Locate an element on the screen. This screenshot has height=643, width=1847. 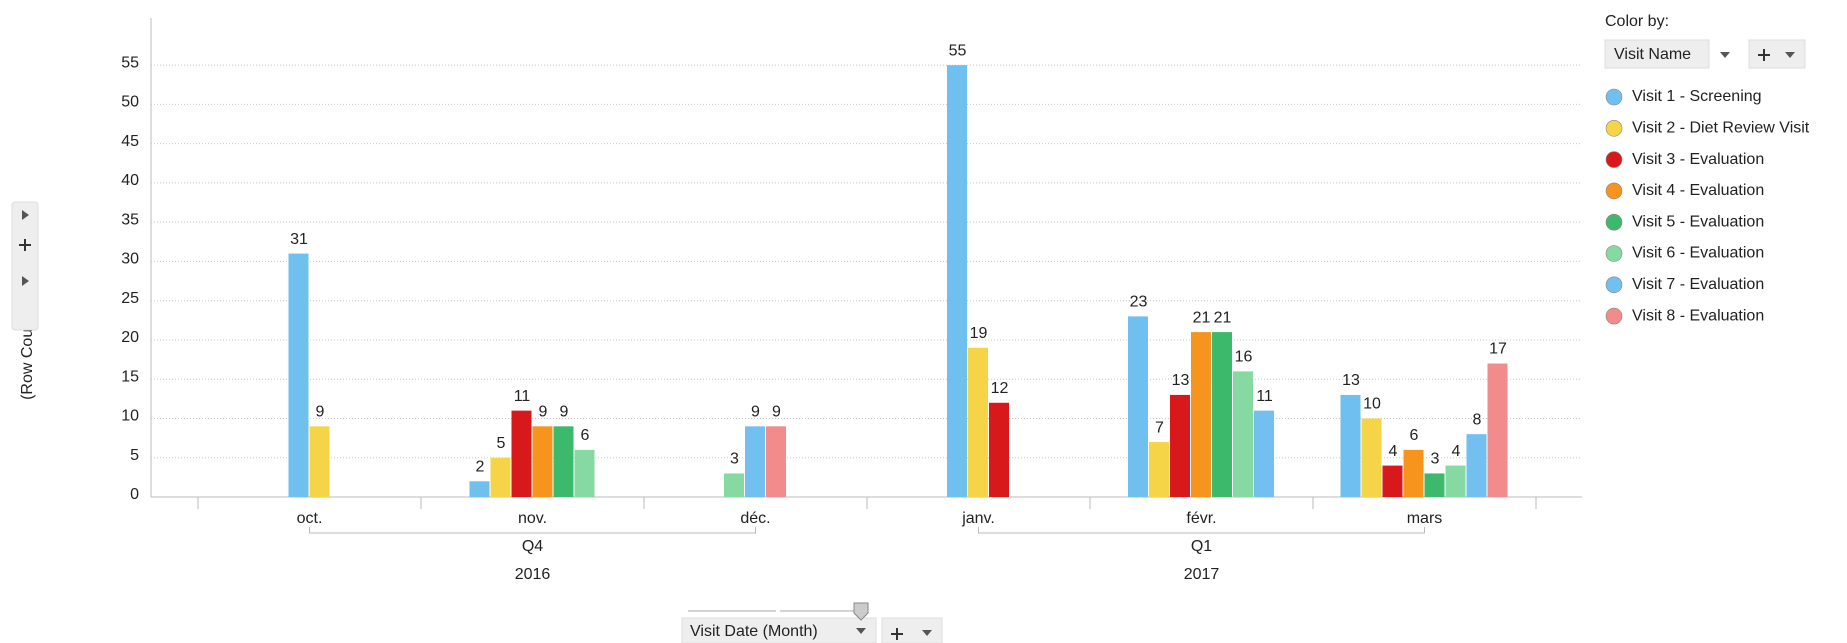
x-tick-label: nov. is located at coordinates (532, 518).